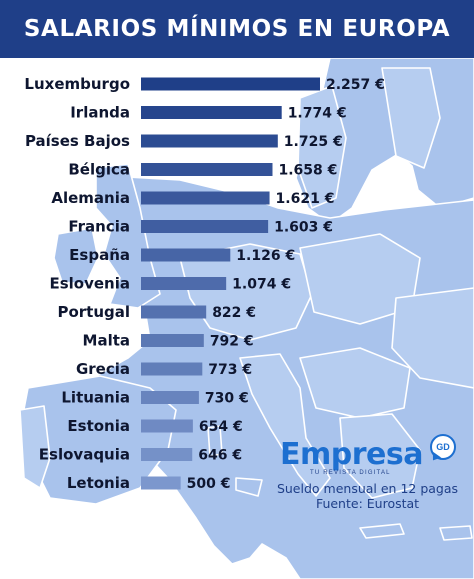 Image resolution: width=474 pixels, height=579 pixels. I want to click on brand-logo: Empresa GD TU REVISTA DIGITAL, so click(368, 455).